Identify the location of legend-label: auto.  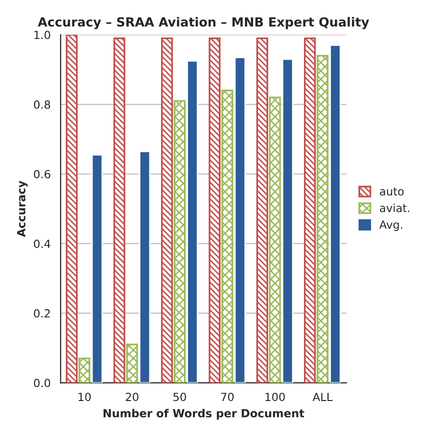
(392, 192).